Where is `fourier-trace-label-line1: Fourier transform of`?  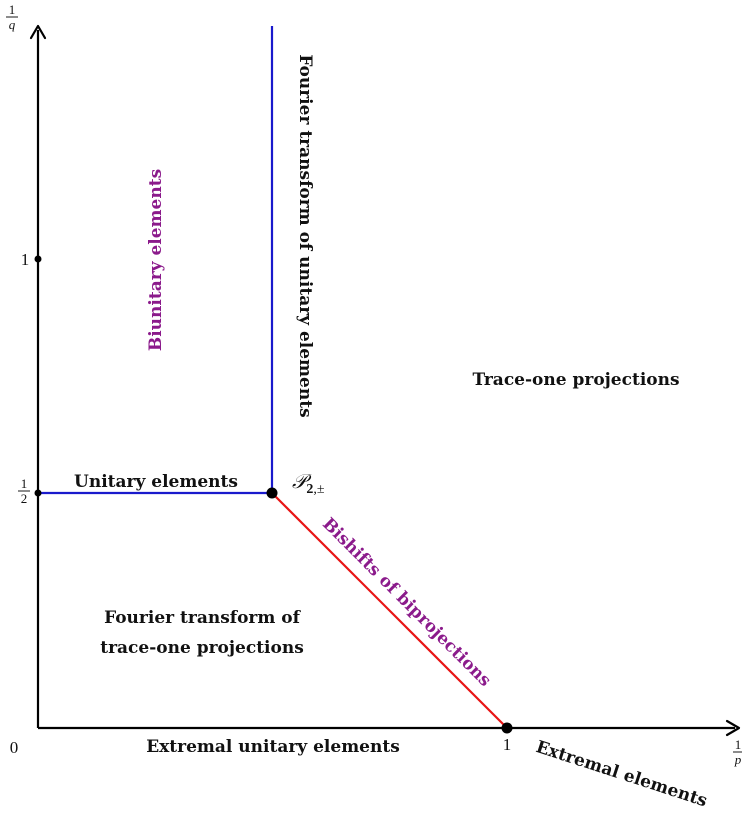
fourier-trace-label-line1: Fourier transform of is located at coordinates (203, 618).